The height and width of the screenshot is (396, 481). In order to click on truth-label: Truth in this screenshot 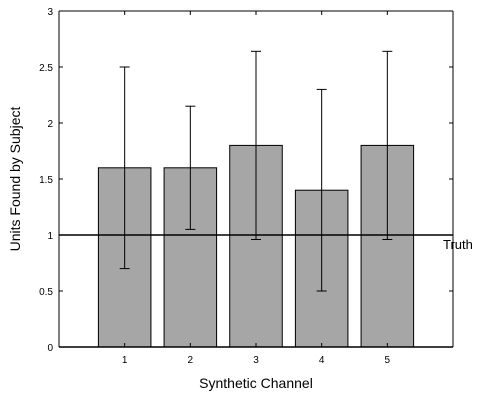, I will do `click(458, 244)`.